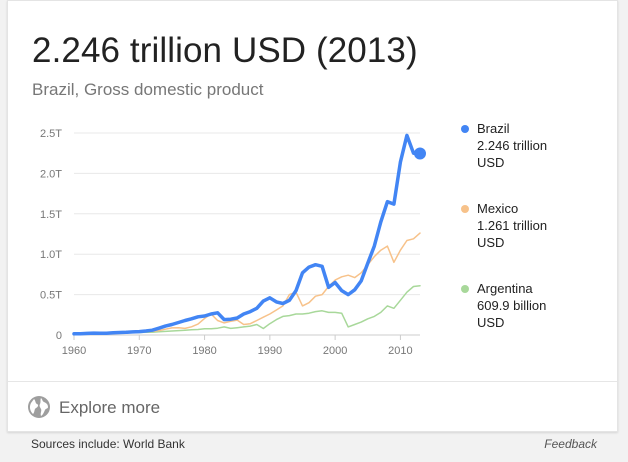  What do you see at coordinates (51, 174) in the screenshot?
I see `y-tick-label: 2.0T` at bounding box center [51, 174].